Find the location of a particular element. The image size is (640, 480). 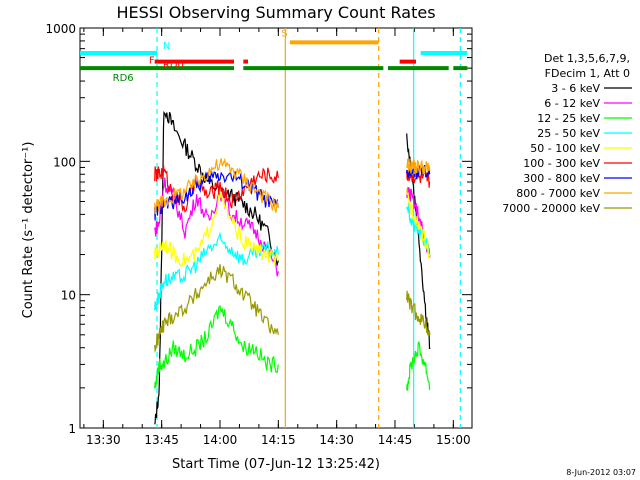

legend-entry-50-100-kev: 50 - 100 keV is located at coordinates (565, 148).